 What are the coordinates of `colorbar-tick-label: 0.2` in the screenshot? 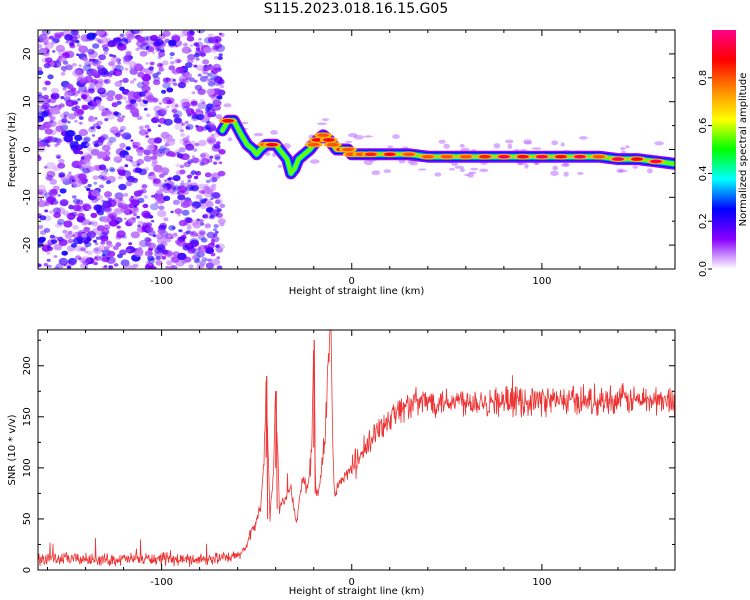 It's located at (703, 221).